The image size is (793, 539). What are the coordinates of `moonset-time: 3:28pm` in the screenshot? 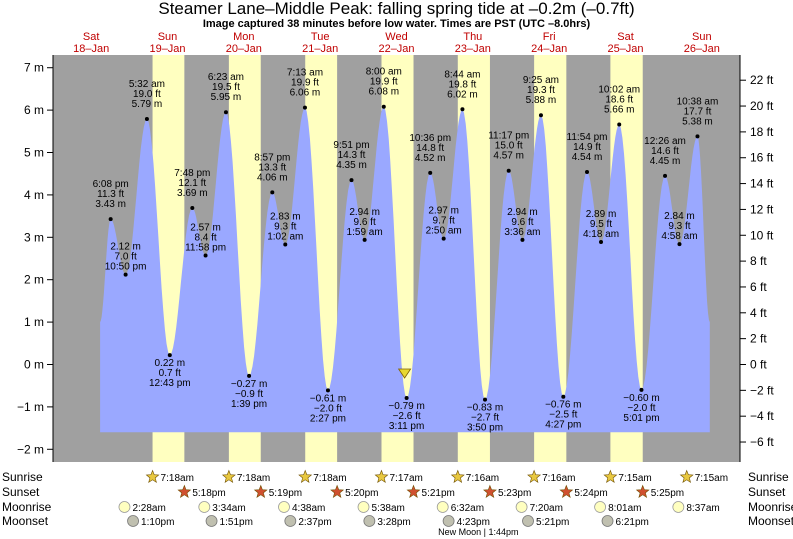 It's located at (393, 522).